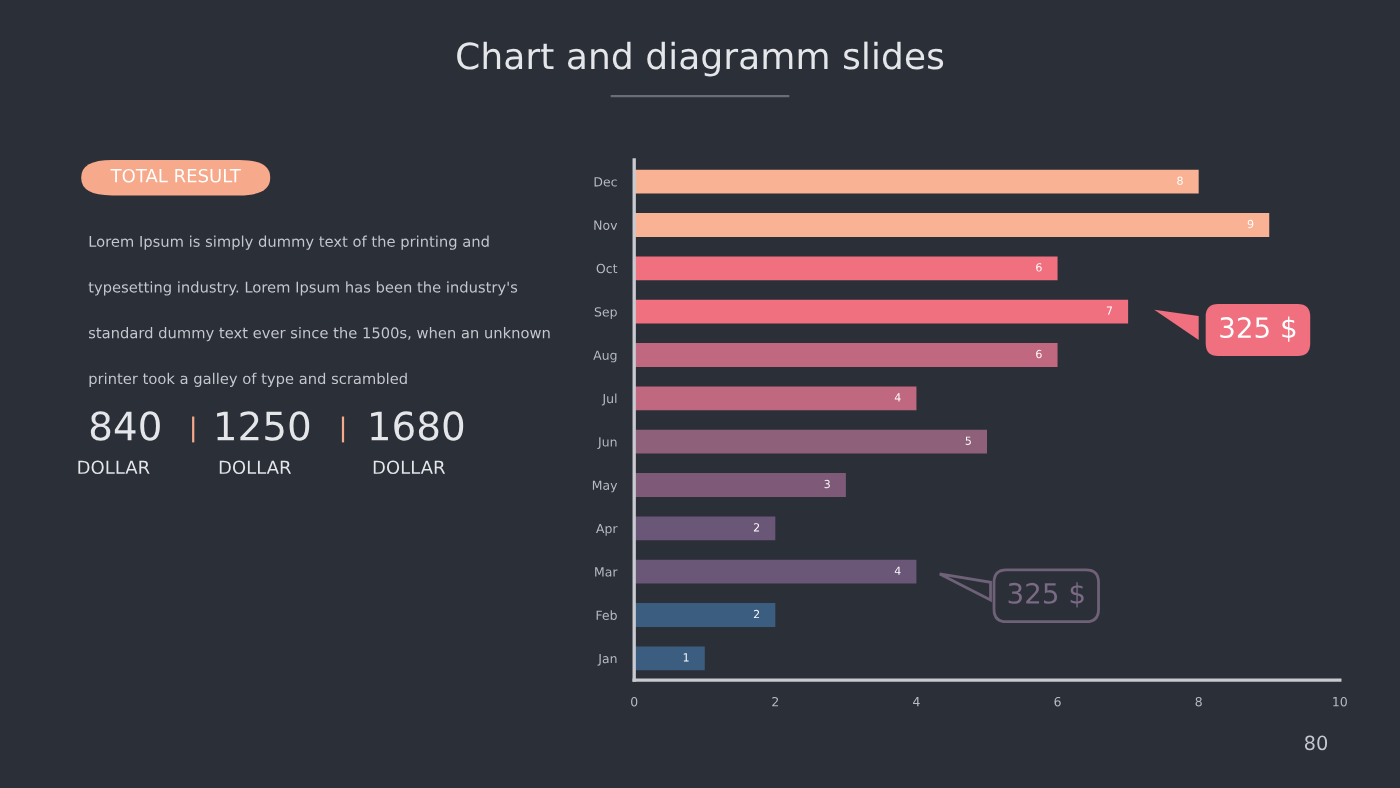 This screenshot has width=1400, height=788. I want to click on text: Chart and diagramm slides, so click(700, 59).